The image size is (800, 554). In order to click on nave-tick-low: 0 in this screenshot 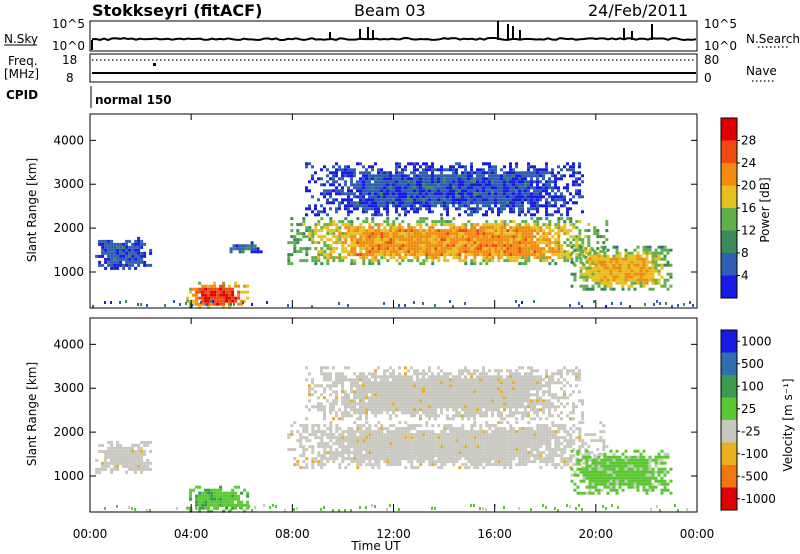, I will do `click(708, 78)`.